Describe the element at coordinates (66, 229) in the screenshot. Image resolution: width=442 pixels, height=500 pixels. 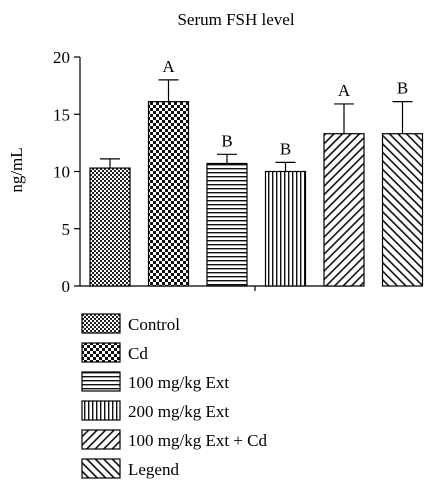
I see `y-tick-label: 5` at that location.